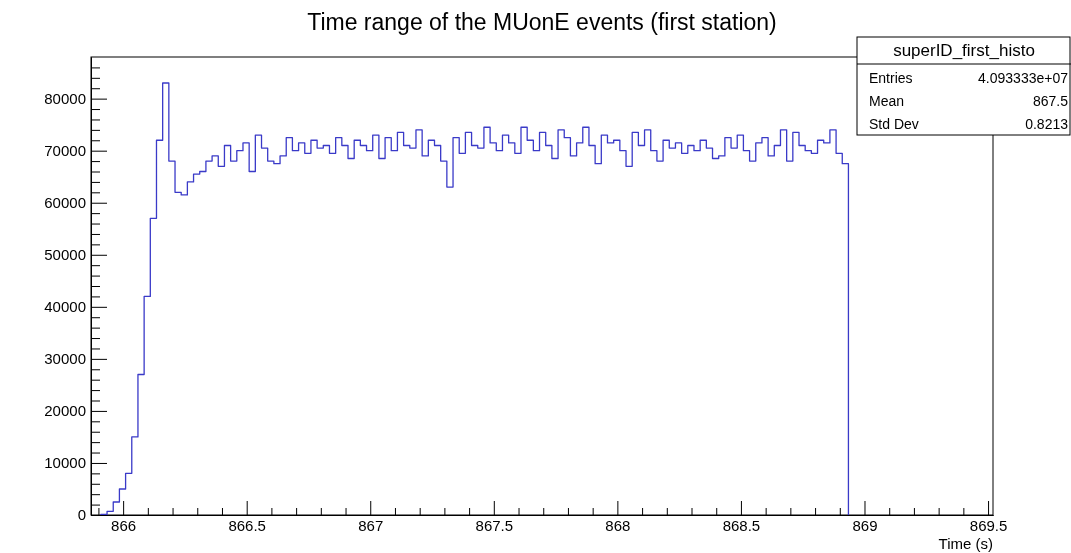 The width and height of the screenshot is (1071, 553). Describe the element at coordinates (65, 463) in the screenshot. I see `y-tick-label: 10000` at that location.